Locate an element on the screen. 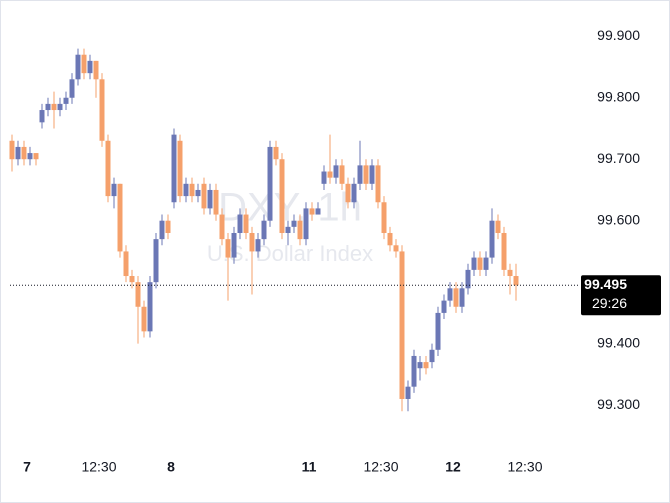 The height and width of the screenshot is (503, 670). last-price-box is located at coordinates (621, 295).